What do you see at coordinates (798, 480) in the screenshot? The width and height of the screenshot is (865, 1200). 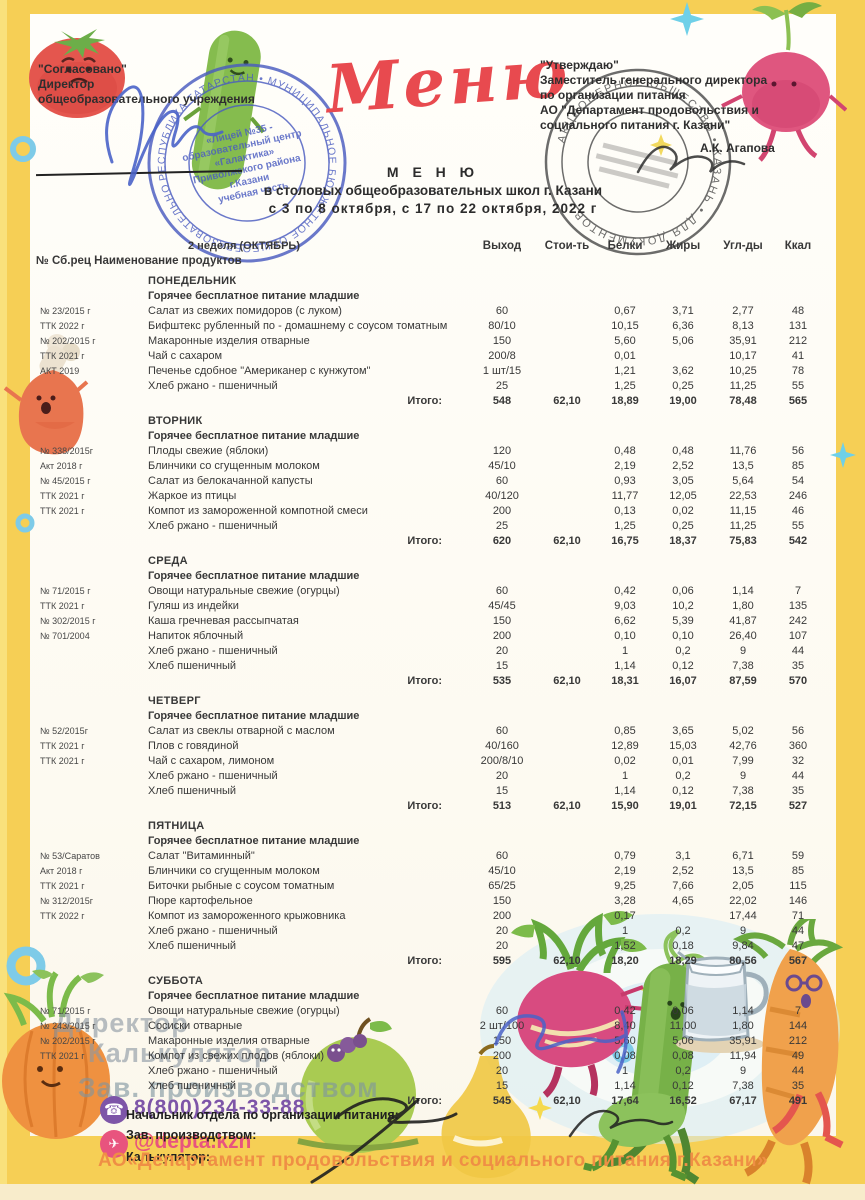 I see `kcal-value: 54` at bounding box center [798, 480].